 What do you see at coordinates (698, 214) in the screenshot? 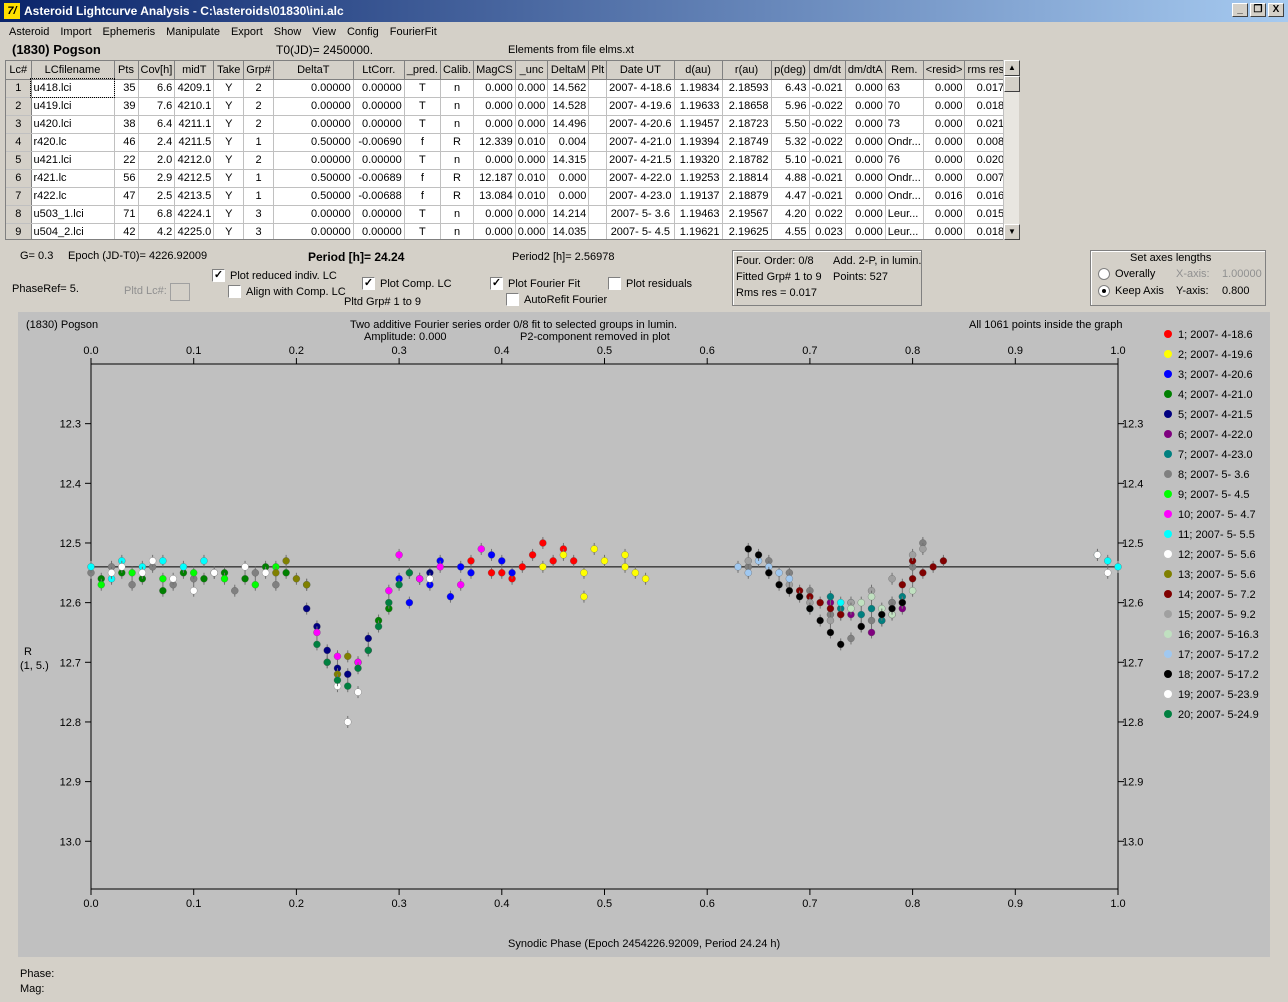
I see `table-cell: 1.19463` at bounding box center [698, 214].